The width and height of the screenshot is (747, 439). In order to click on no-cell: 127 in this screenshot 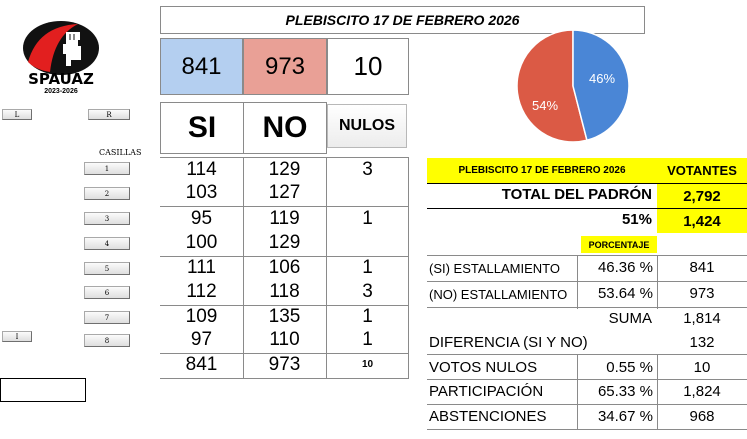, I will do `click(284, 192)`.